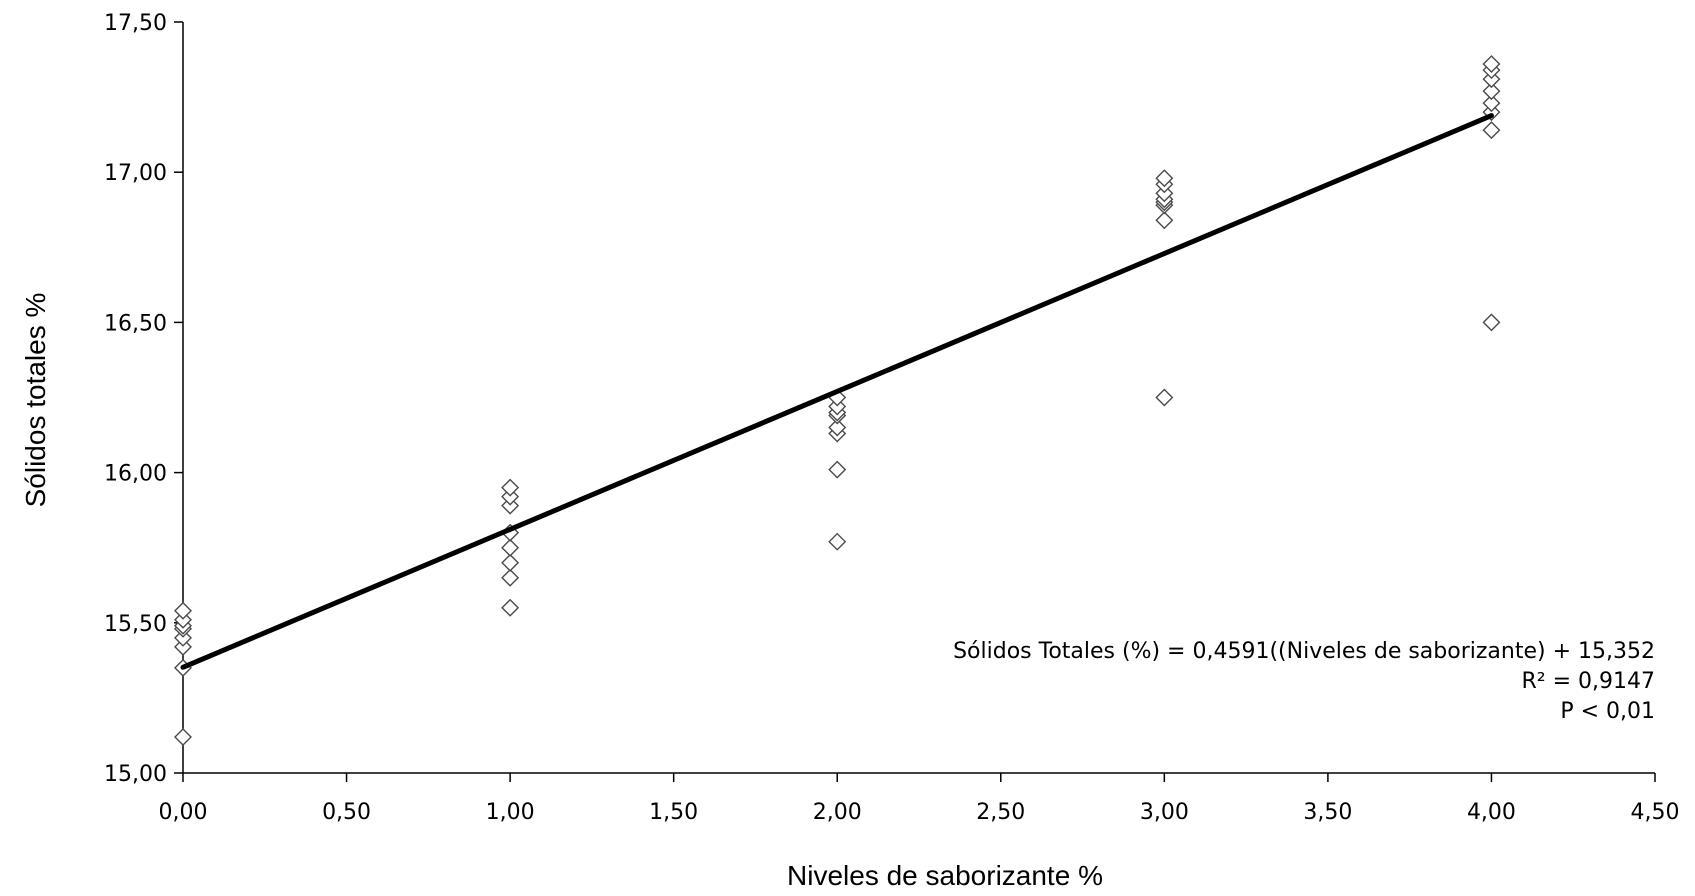 The width and height of the screenshot is (1695, 896). Describe the element at coordinates (135, 774) in the screenshot. I see `y-tick-label: 15,00` at that location.